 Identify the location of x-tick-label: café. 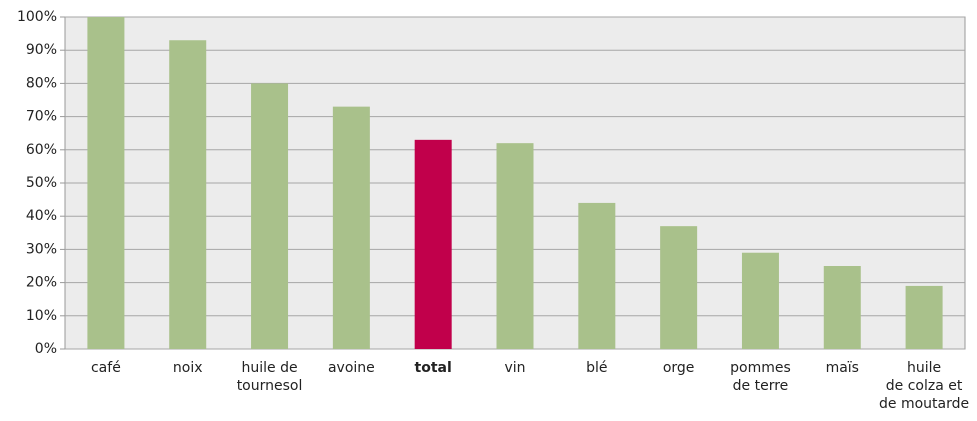
(106, 368).